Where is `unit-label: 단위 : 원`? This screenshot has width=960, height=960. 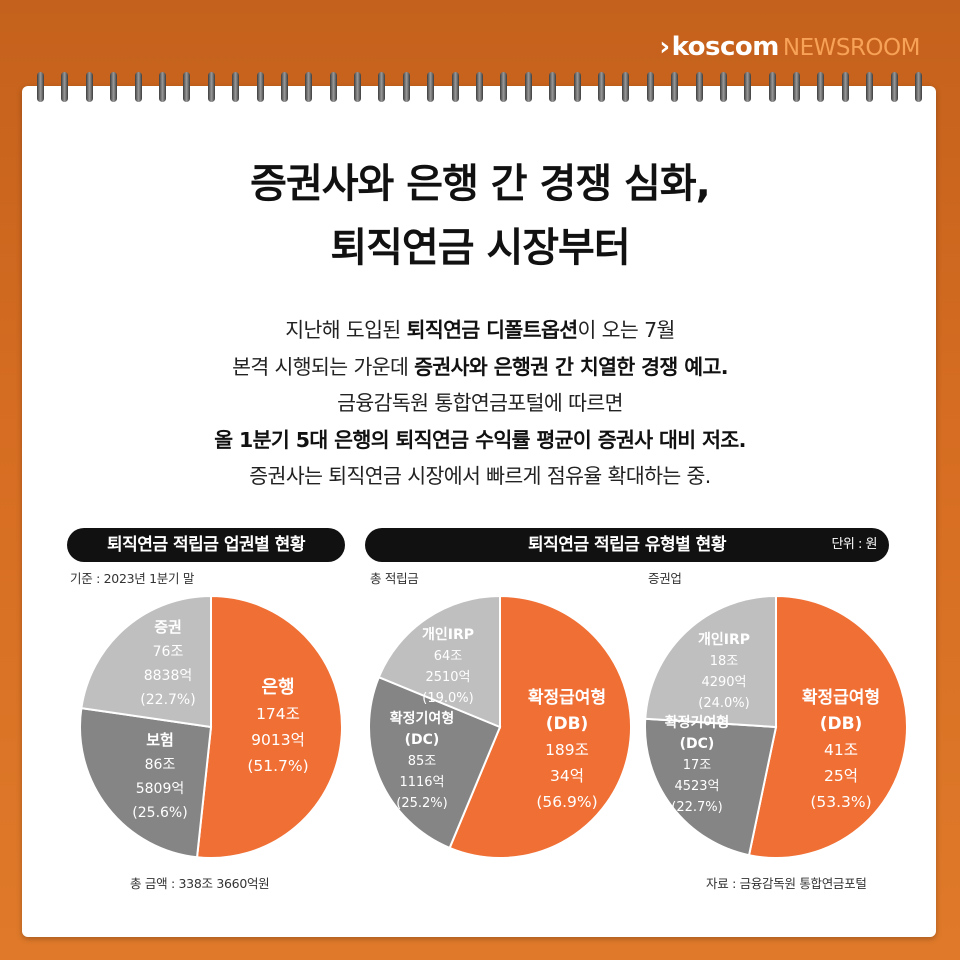
unit-label: 단위 : 원 is located at coordinates (854, 544).